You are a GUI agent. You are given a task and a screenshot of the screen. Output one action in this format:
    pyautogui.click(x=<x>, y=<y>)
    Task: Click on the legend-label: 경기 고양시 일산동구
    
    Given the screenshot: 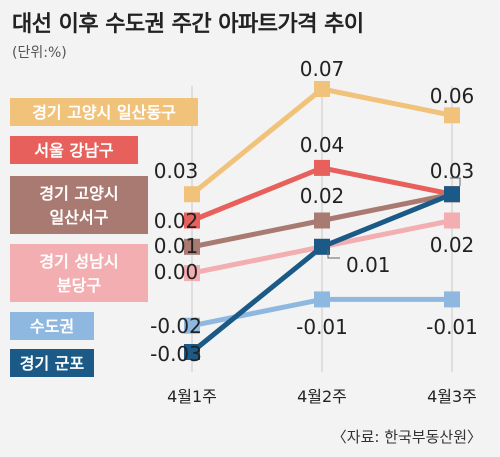 What is the action you would take?
    pyautogui.click(x=104, y=112)
    